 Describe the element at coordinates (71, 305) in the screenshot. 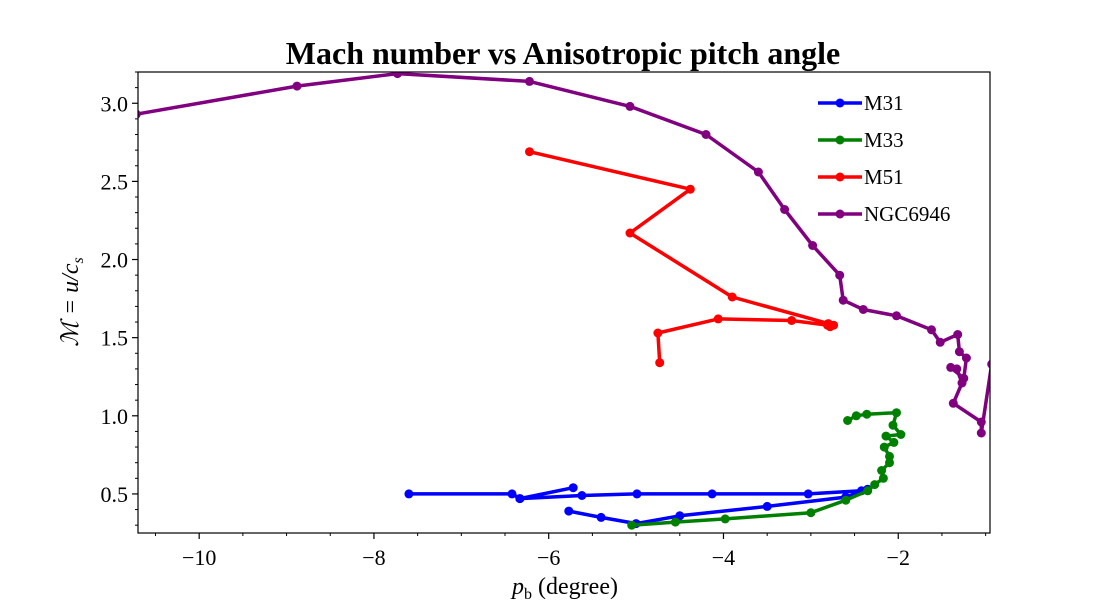

I see `y-axis-label-main: ℳ = u/c` at that location.